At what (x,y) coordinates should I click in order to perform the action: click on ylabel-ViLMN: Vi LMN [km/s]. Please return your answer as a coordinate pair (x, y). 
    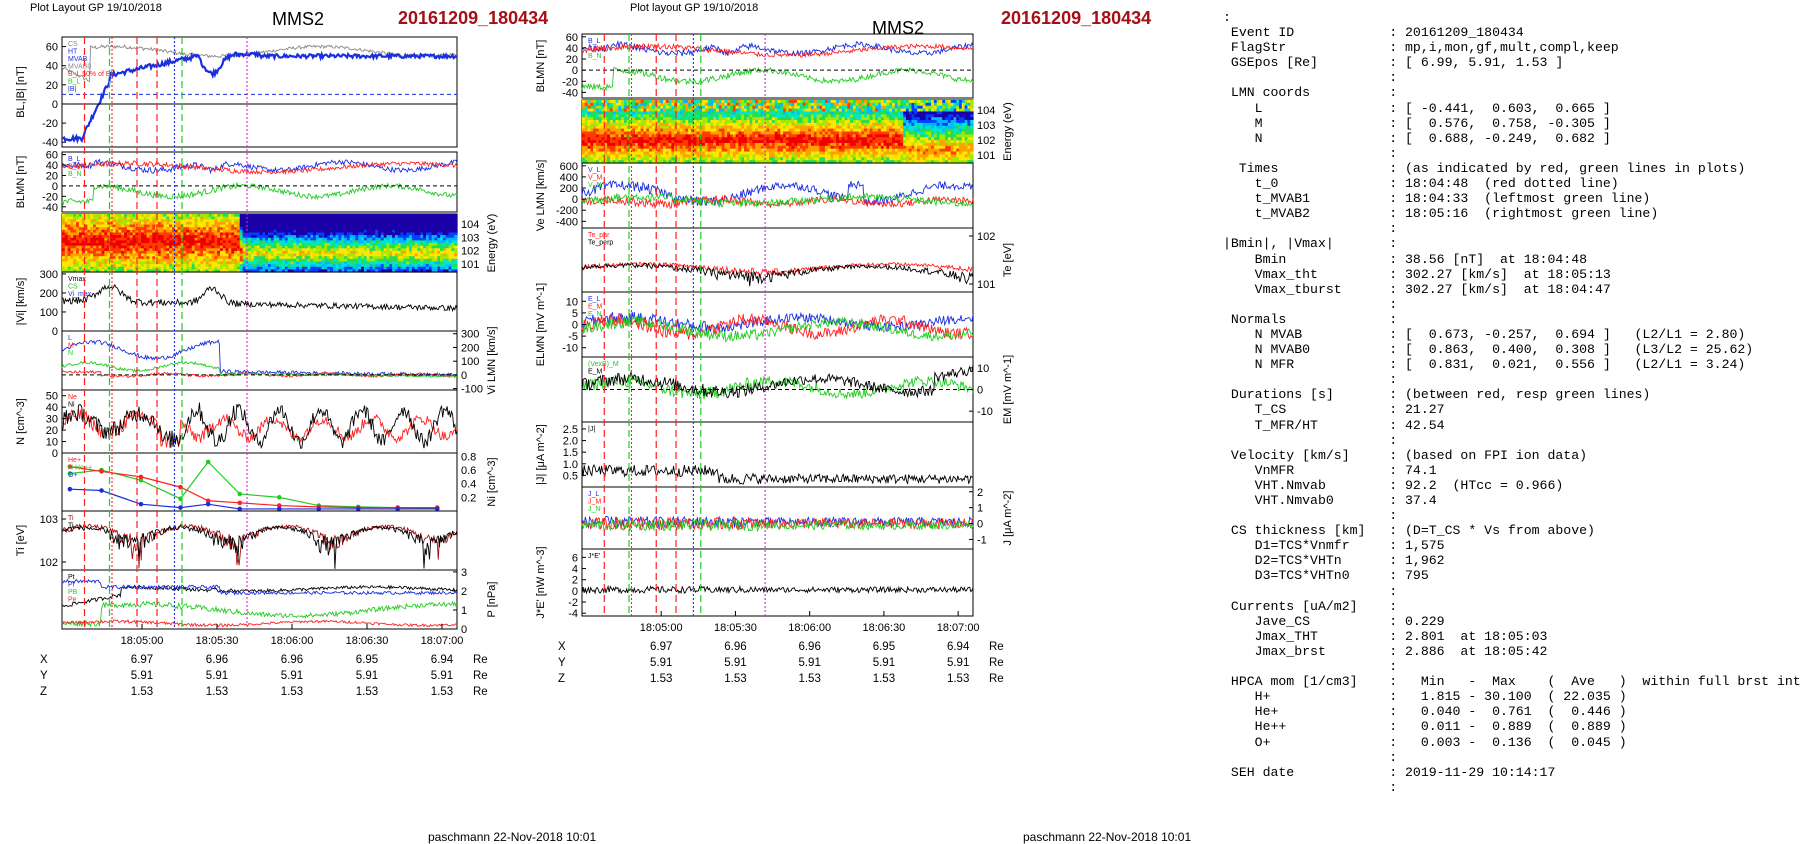
    Looking at the image, I should click on (492, 360).